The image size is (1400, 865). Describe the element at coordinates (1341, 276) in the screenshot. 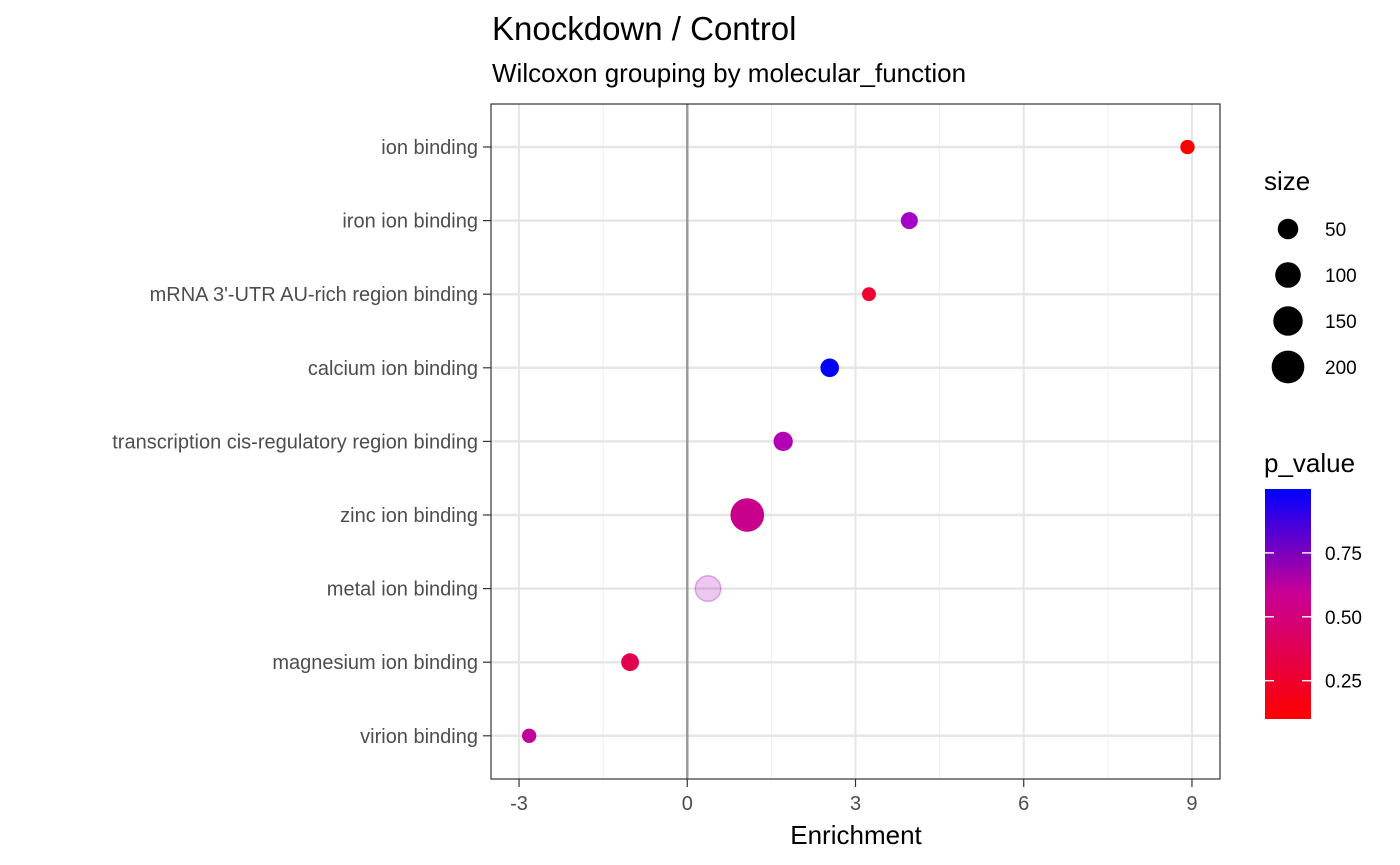

I see `size-legend-label: 100` at that location.